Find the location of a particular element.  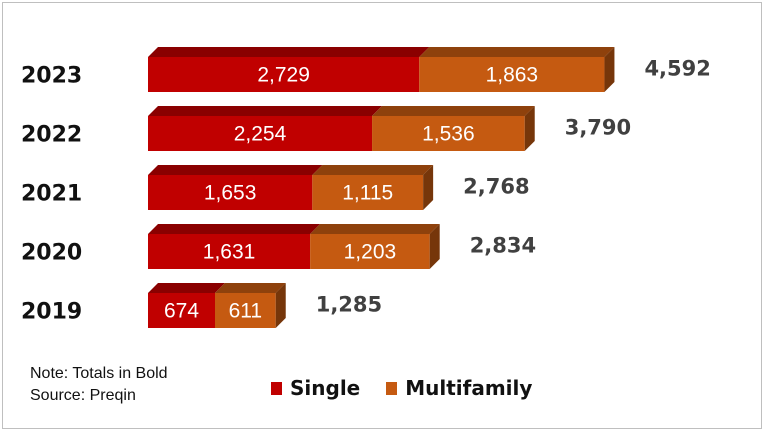

bar-single-2023 is located at coordinates (284, 74).